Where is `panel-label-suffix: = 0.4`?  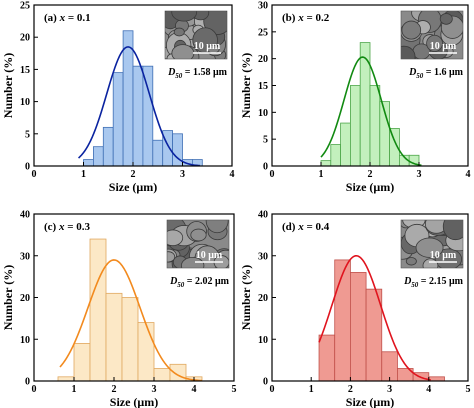 panel-label-suffix: = 0.4 is located at coordinates (317, 227).